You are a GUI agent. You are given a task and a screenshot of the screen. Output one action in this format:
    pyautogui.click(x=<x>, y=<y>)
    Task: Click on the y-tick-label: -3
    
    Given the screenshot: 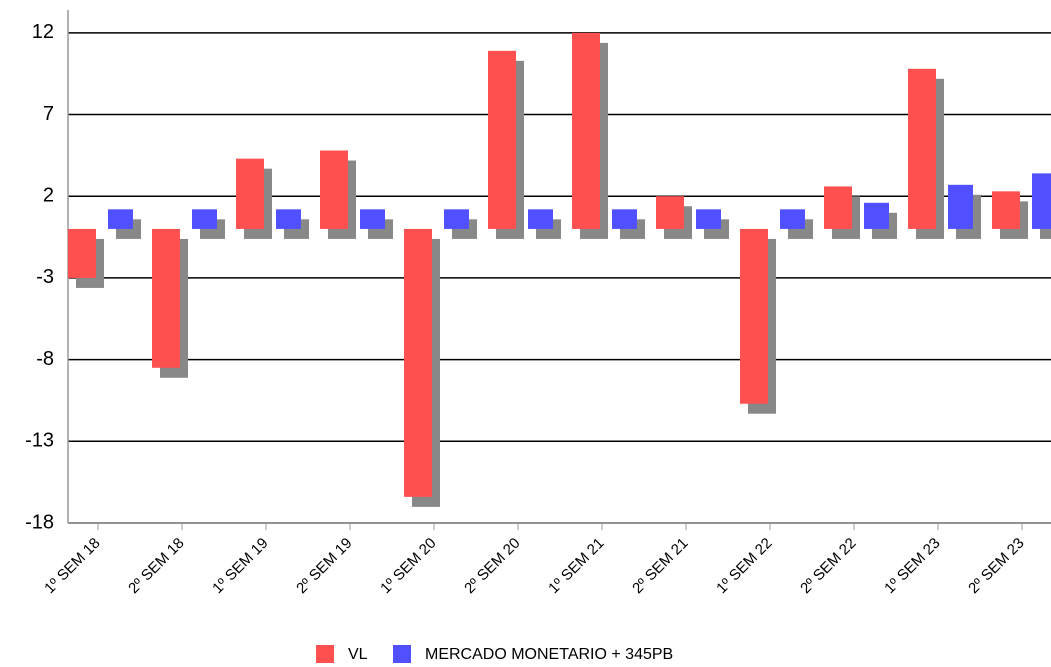 What is the action you would take?
    pyautogui.click(x=45, y=277)
    